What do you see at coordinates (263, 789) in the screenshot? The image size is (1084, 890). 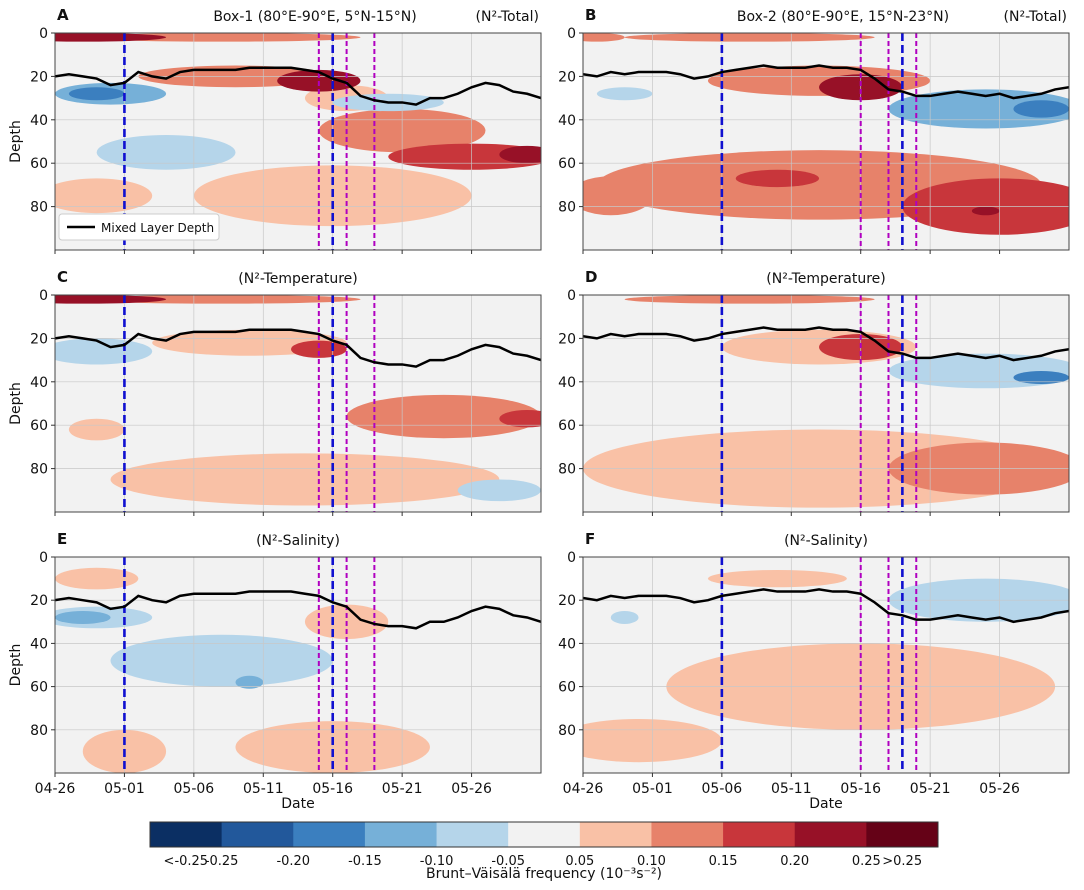 I see `x-tick-label: 05-11` at bounding box center [263, 789].